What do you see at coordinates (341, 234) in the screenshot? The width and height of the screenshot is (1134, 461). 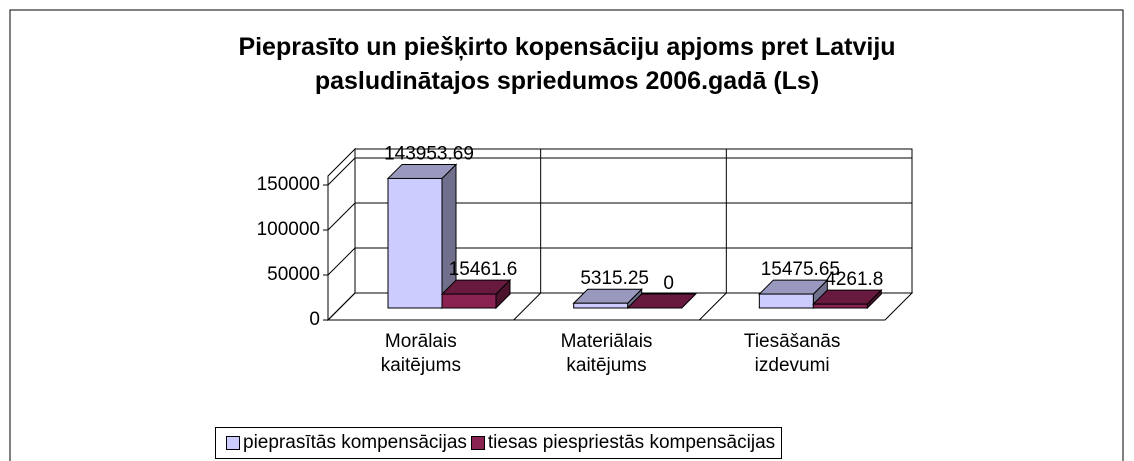 I see `side-wall` at bounding box center [341, 234].